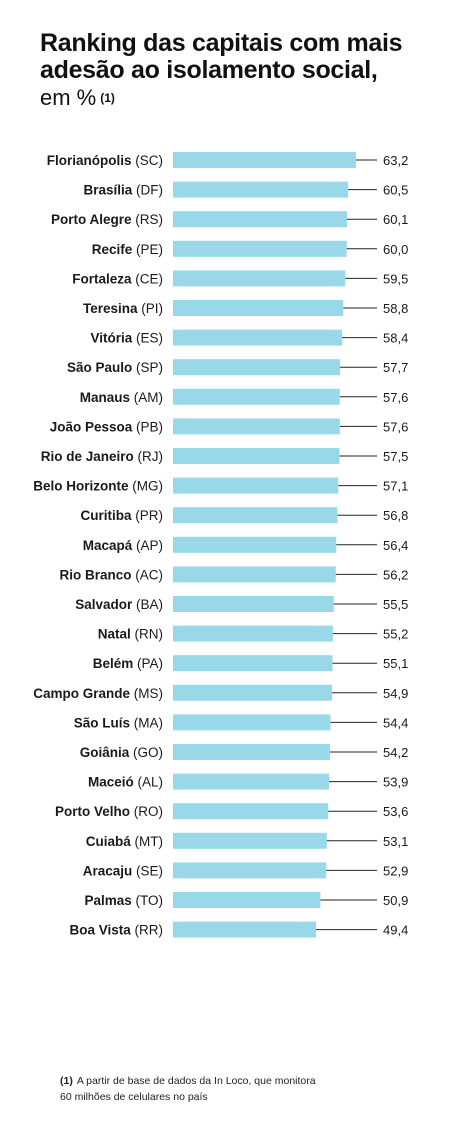 The height and width of the screenshot is (1123, 450). What do you see at coordinates (229, 426) in the screenshot?
I see `bar-row: João Pessoa (PB) 57,6` at bounding box center [229, 426].